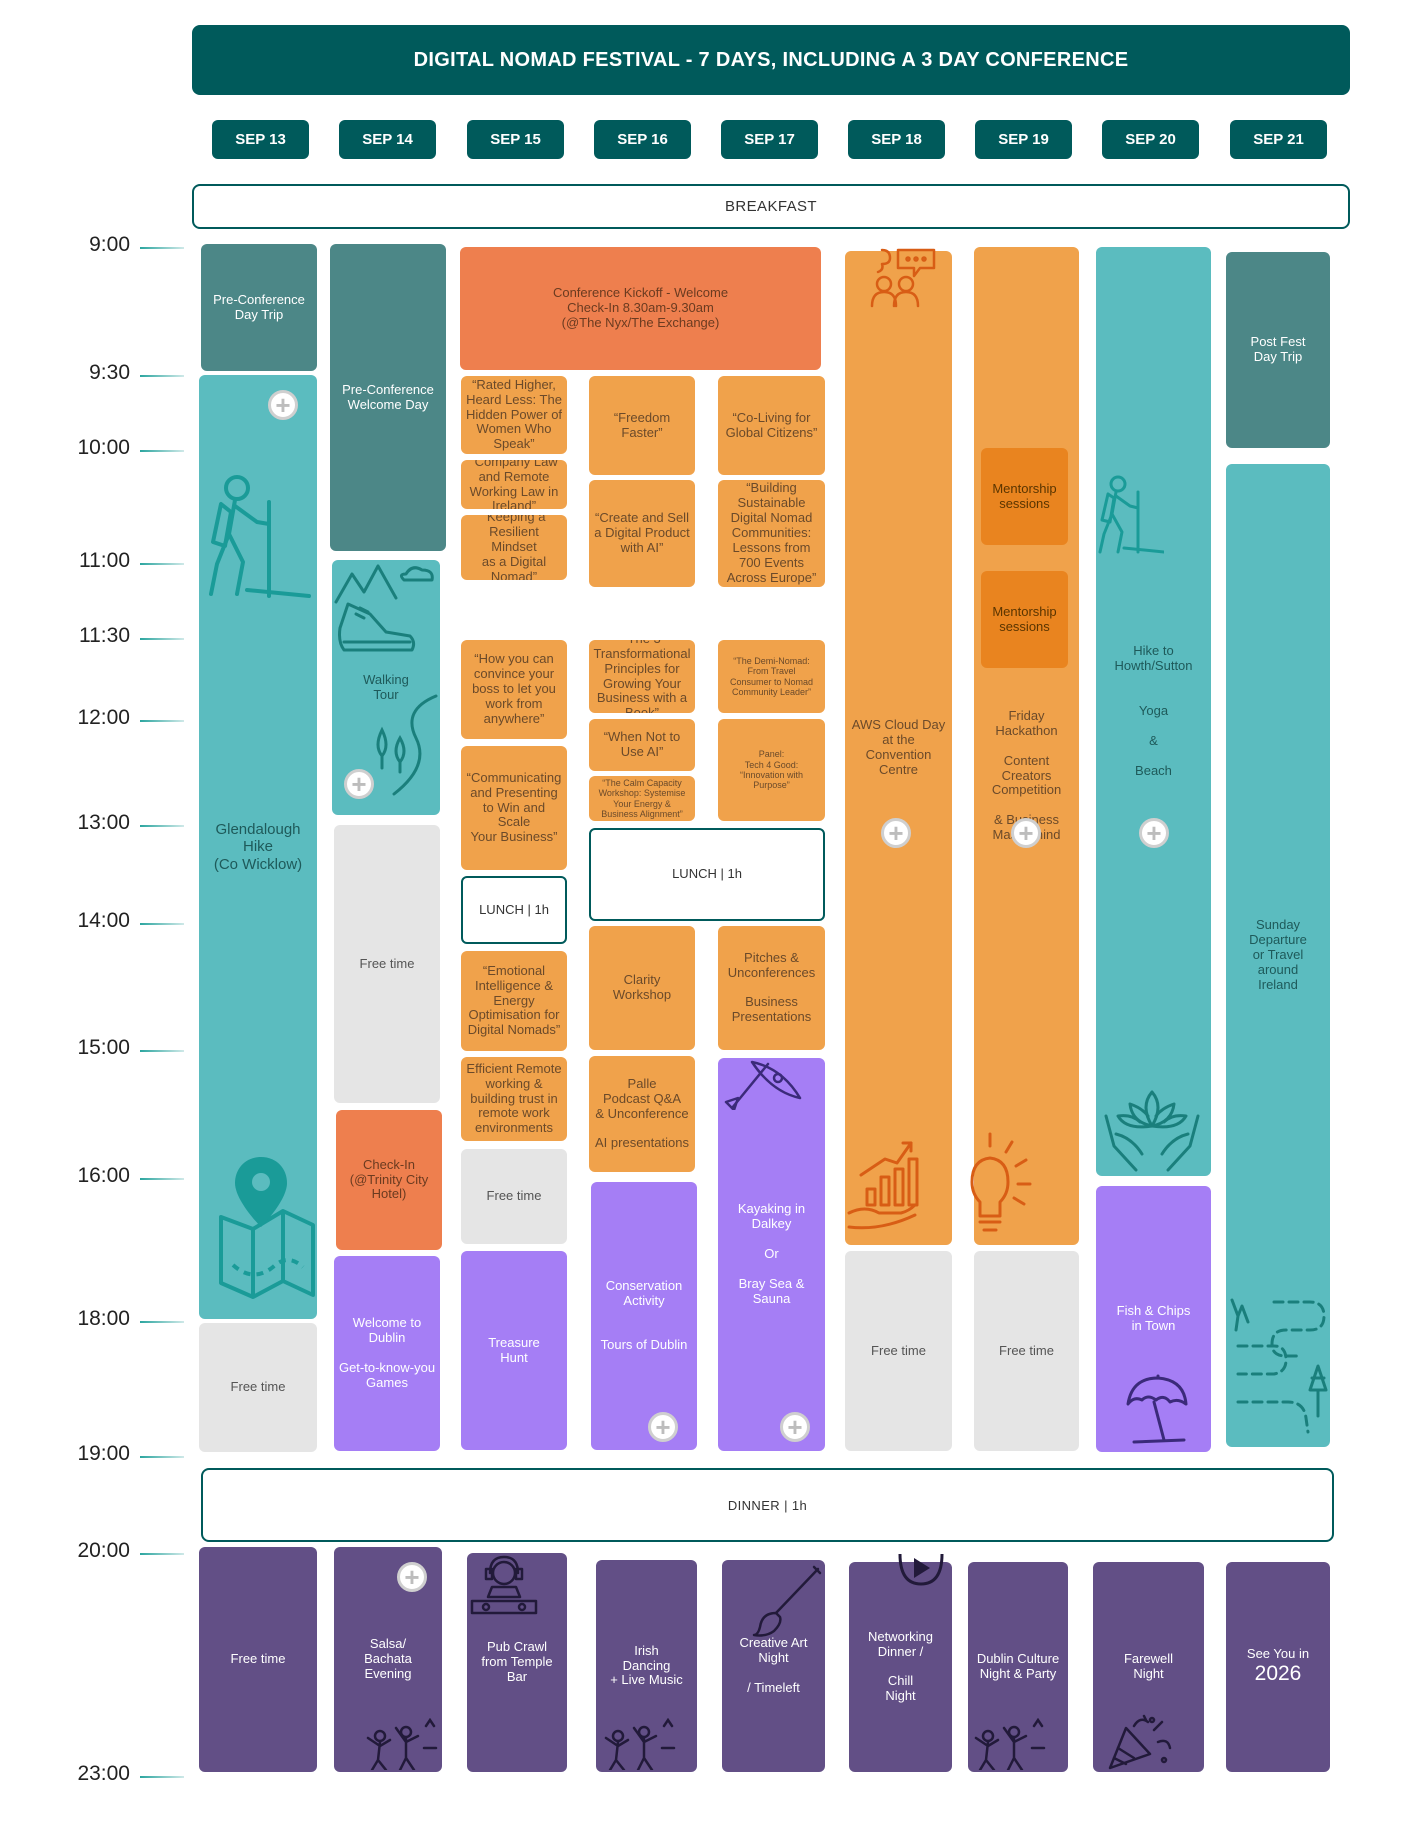 The width and height of the screenshot is (1413, 1827). Describe the element at coordinates (1278, 350) in the screenshot. I see `post-fest-day-trip: Post Fest Day Trip` at that location.